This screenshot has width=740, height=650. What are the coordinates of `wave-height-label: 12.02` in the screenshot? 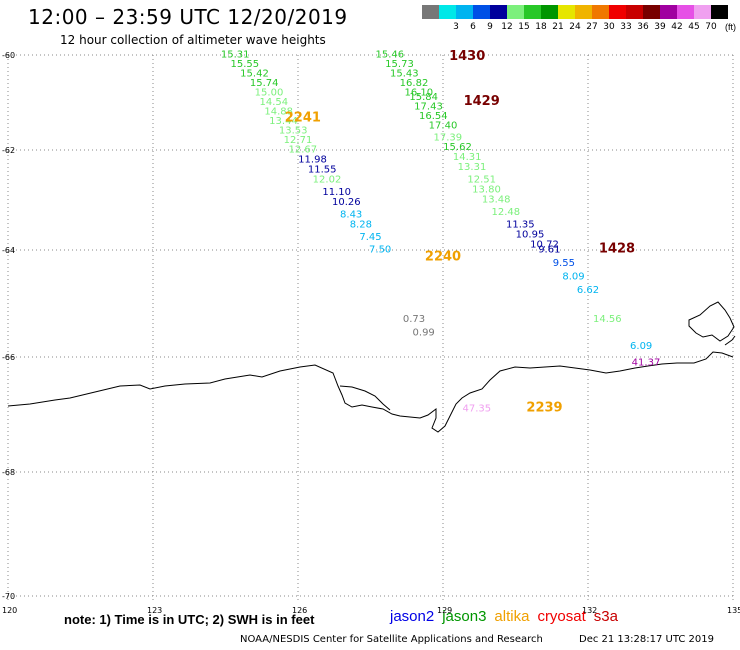 It's located at (327, 180).